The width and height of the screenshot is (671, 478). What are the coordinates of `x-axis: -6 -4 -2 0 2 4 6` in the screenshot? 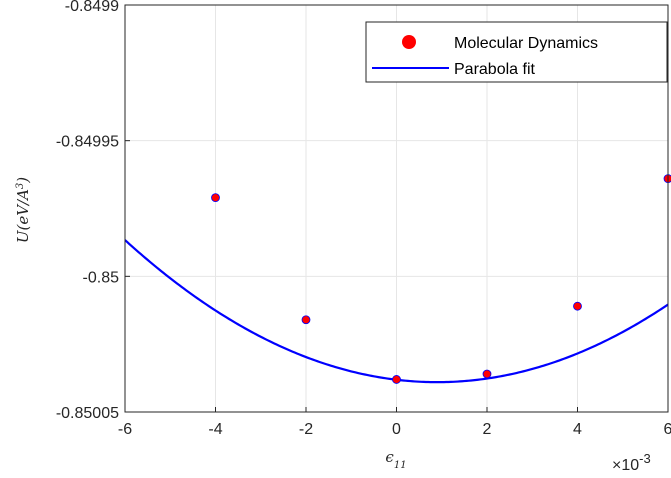 It's located at (394, 422).